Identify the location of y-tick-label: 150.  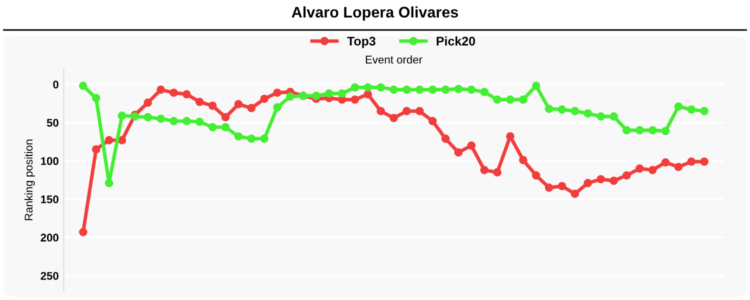
(49, 199).